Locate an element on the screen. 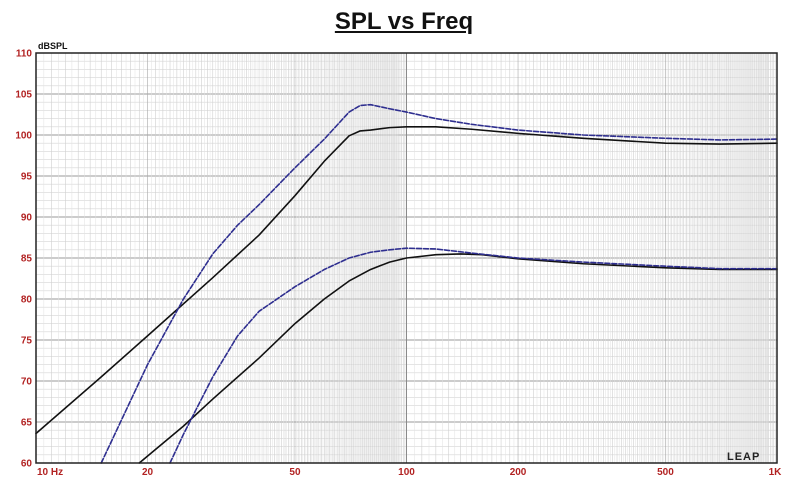 This screenshot has height=497, width=808. y-tick-label: 105 is located at coordinates (23, 95).